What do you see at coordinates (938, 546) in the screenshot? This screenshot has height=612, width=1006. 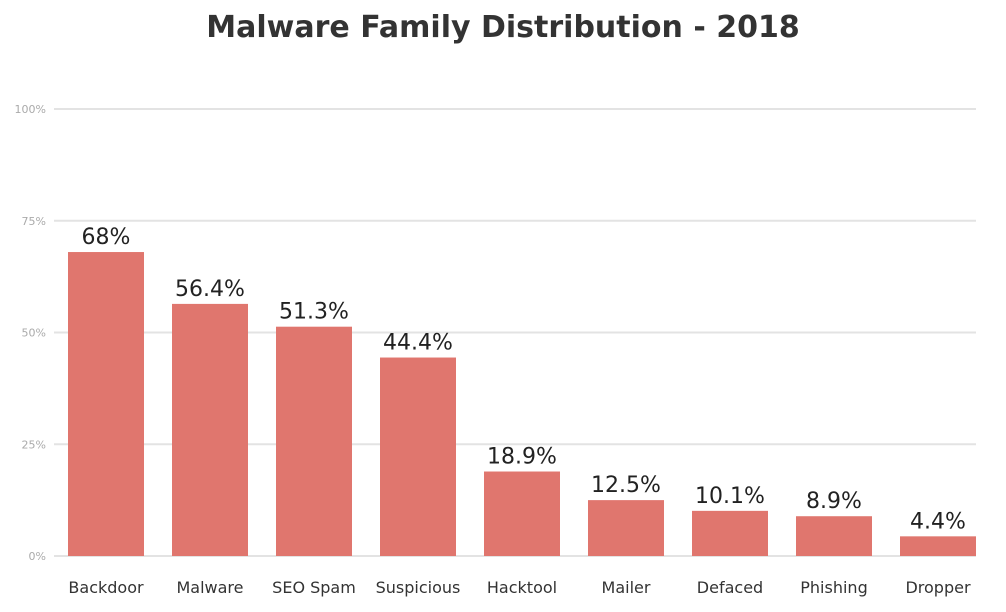 I see `bar-dropper` at bounding box center [938, 546].